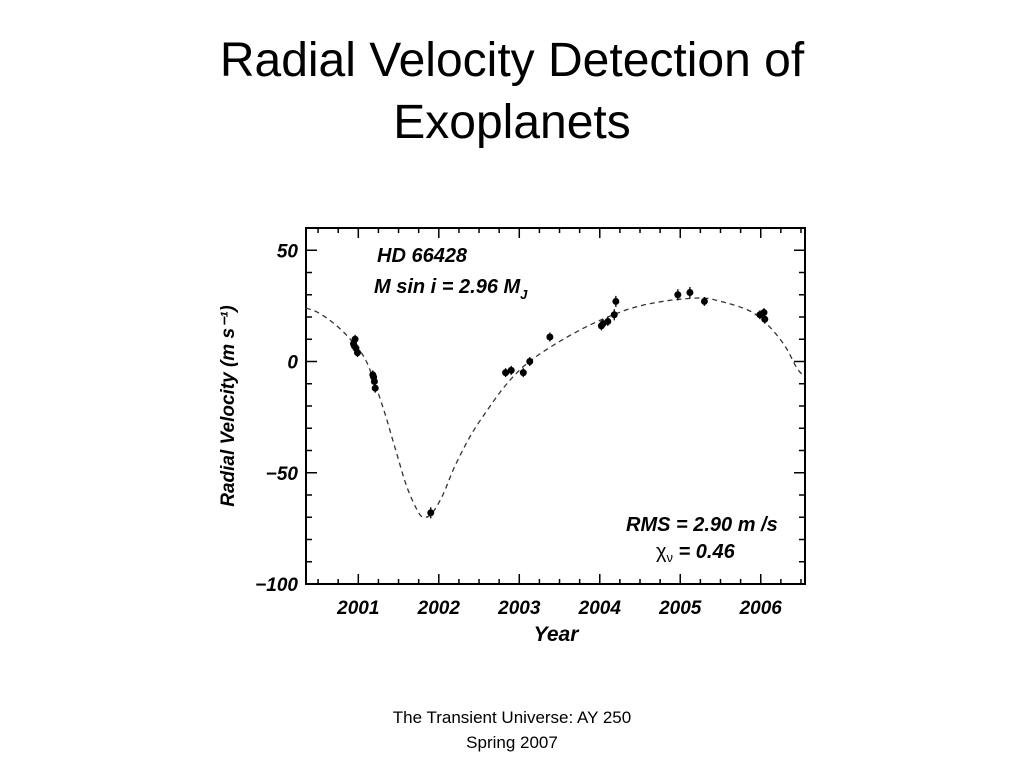 This screenshot has width=1024, height=768. Describe the element at coordinates (512, 717) in the screenshot. I see `footer-line-1: The Transient Universe: AY 250` at that location.